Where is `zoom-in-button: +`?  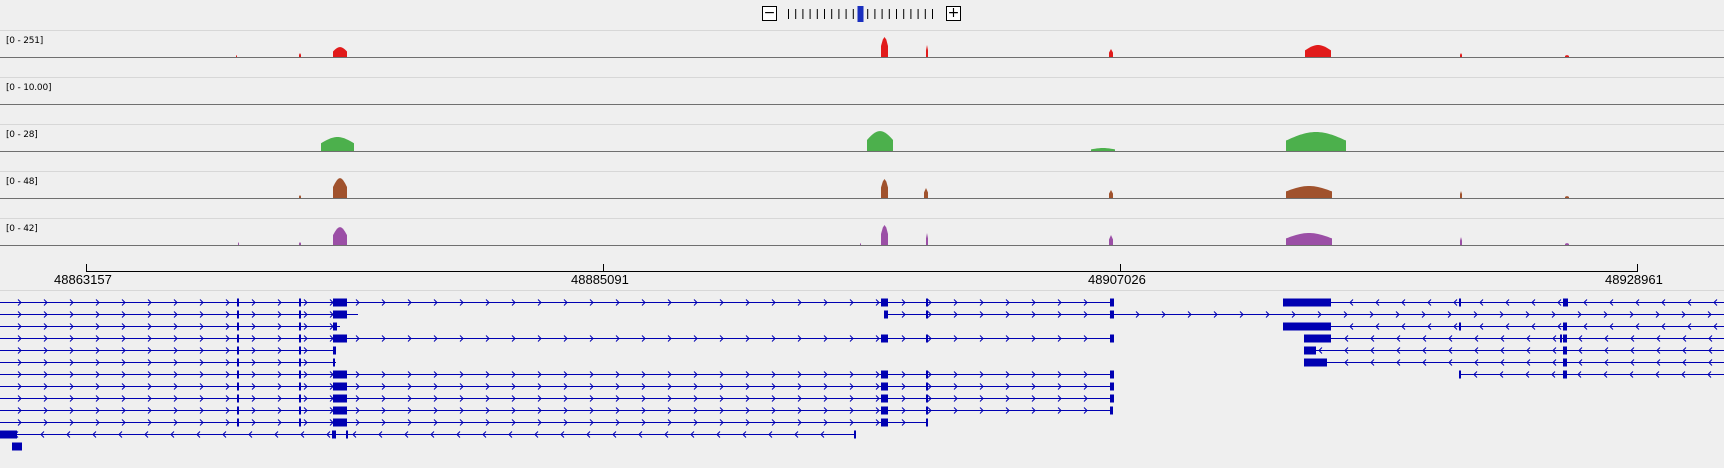
zoom-in-button: + is located at coordinates (953, 13).